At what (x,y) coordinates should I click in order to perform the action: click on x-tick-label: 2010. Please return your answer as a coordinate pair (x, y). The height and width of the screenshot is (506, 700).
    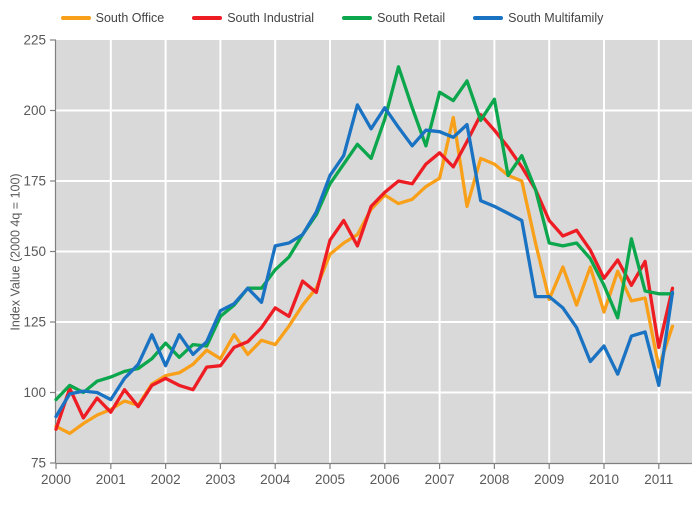
    Looking at the image, I should click on (604, 479).